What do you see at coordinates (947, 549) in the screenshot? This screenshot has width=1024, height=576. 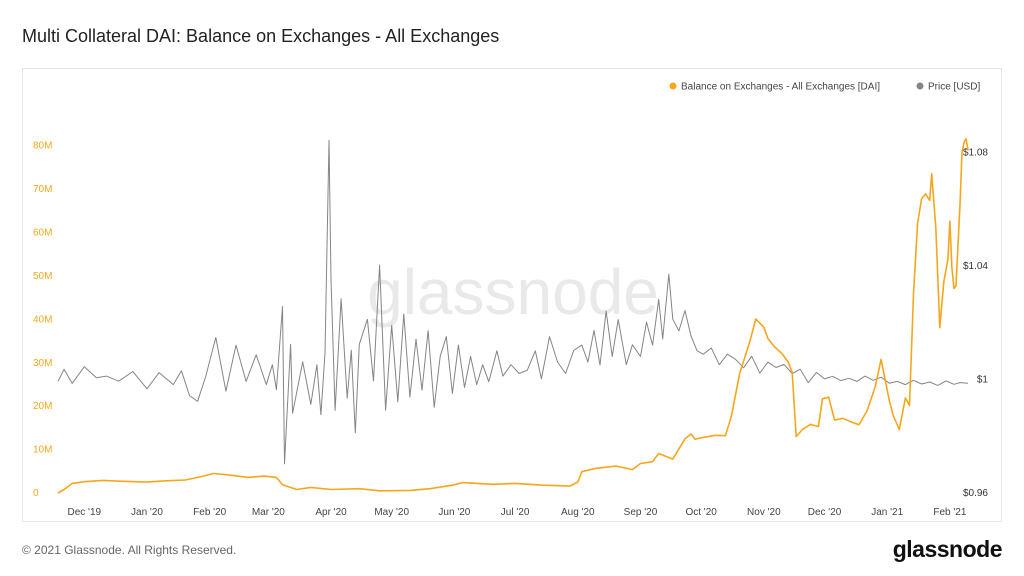 I see `glassnode-logo: glassnode` at bounding box center [947, 549].